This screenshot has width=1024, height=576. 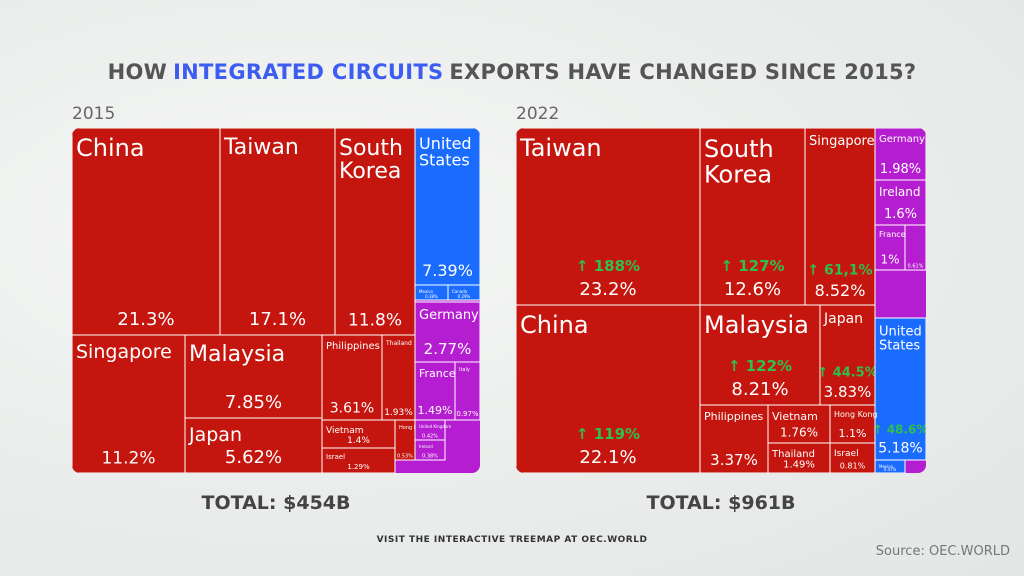 What do you see at coordinates (760, 366) in the screenshot?
I see `tile-change: ↑ 122%` at bounding box center [760, 366].